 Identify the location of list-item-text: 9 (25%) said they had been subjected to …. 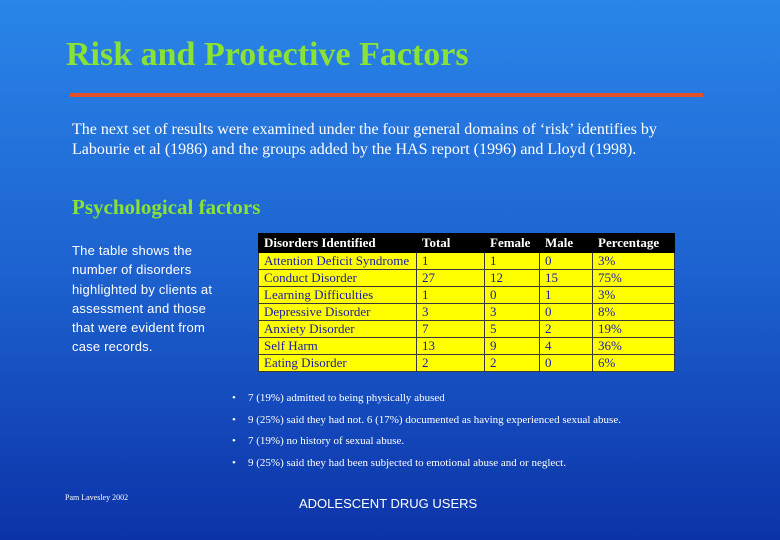
(407, 463).